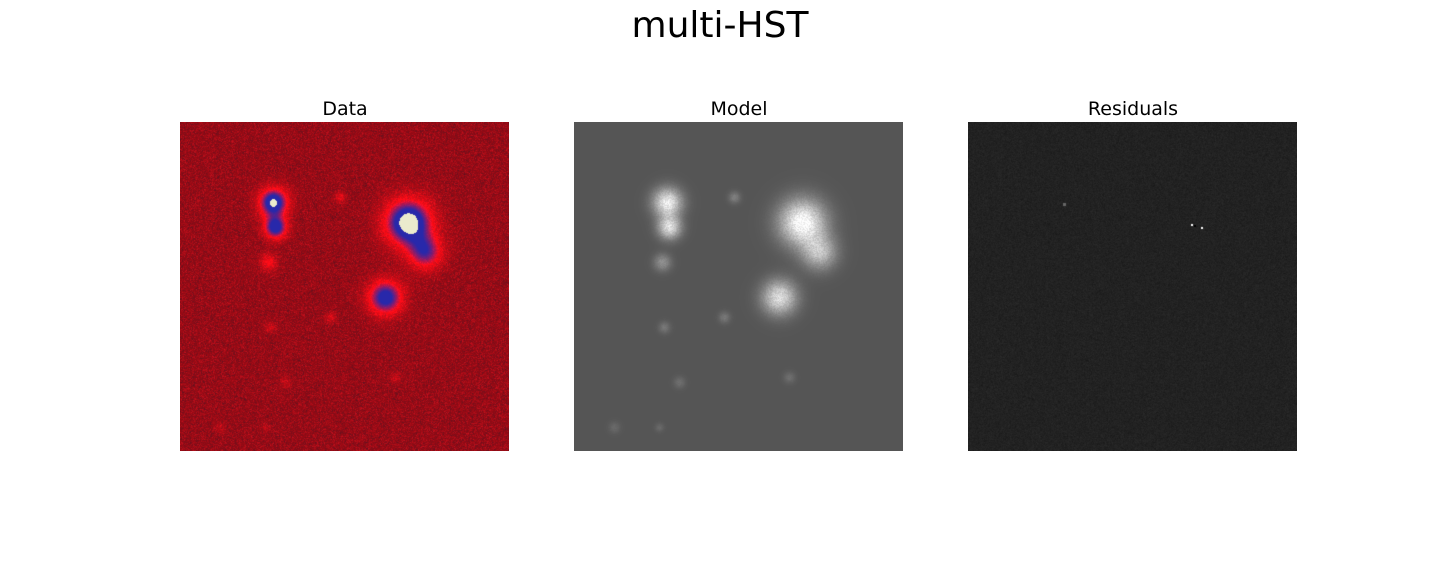 The image size is (1440, 576). I want to click on model-image, so click(738, 286).